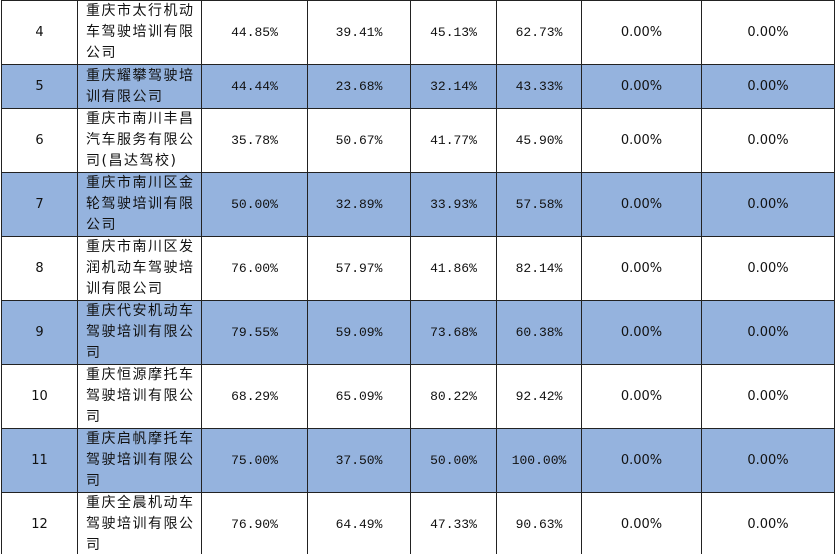 The height and width of the screenshot is (554, 835). Describe the element at coordinates (453, 332) in the screenshot. I see `percent-cell: 73.68%` at that location.